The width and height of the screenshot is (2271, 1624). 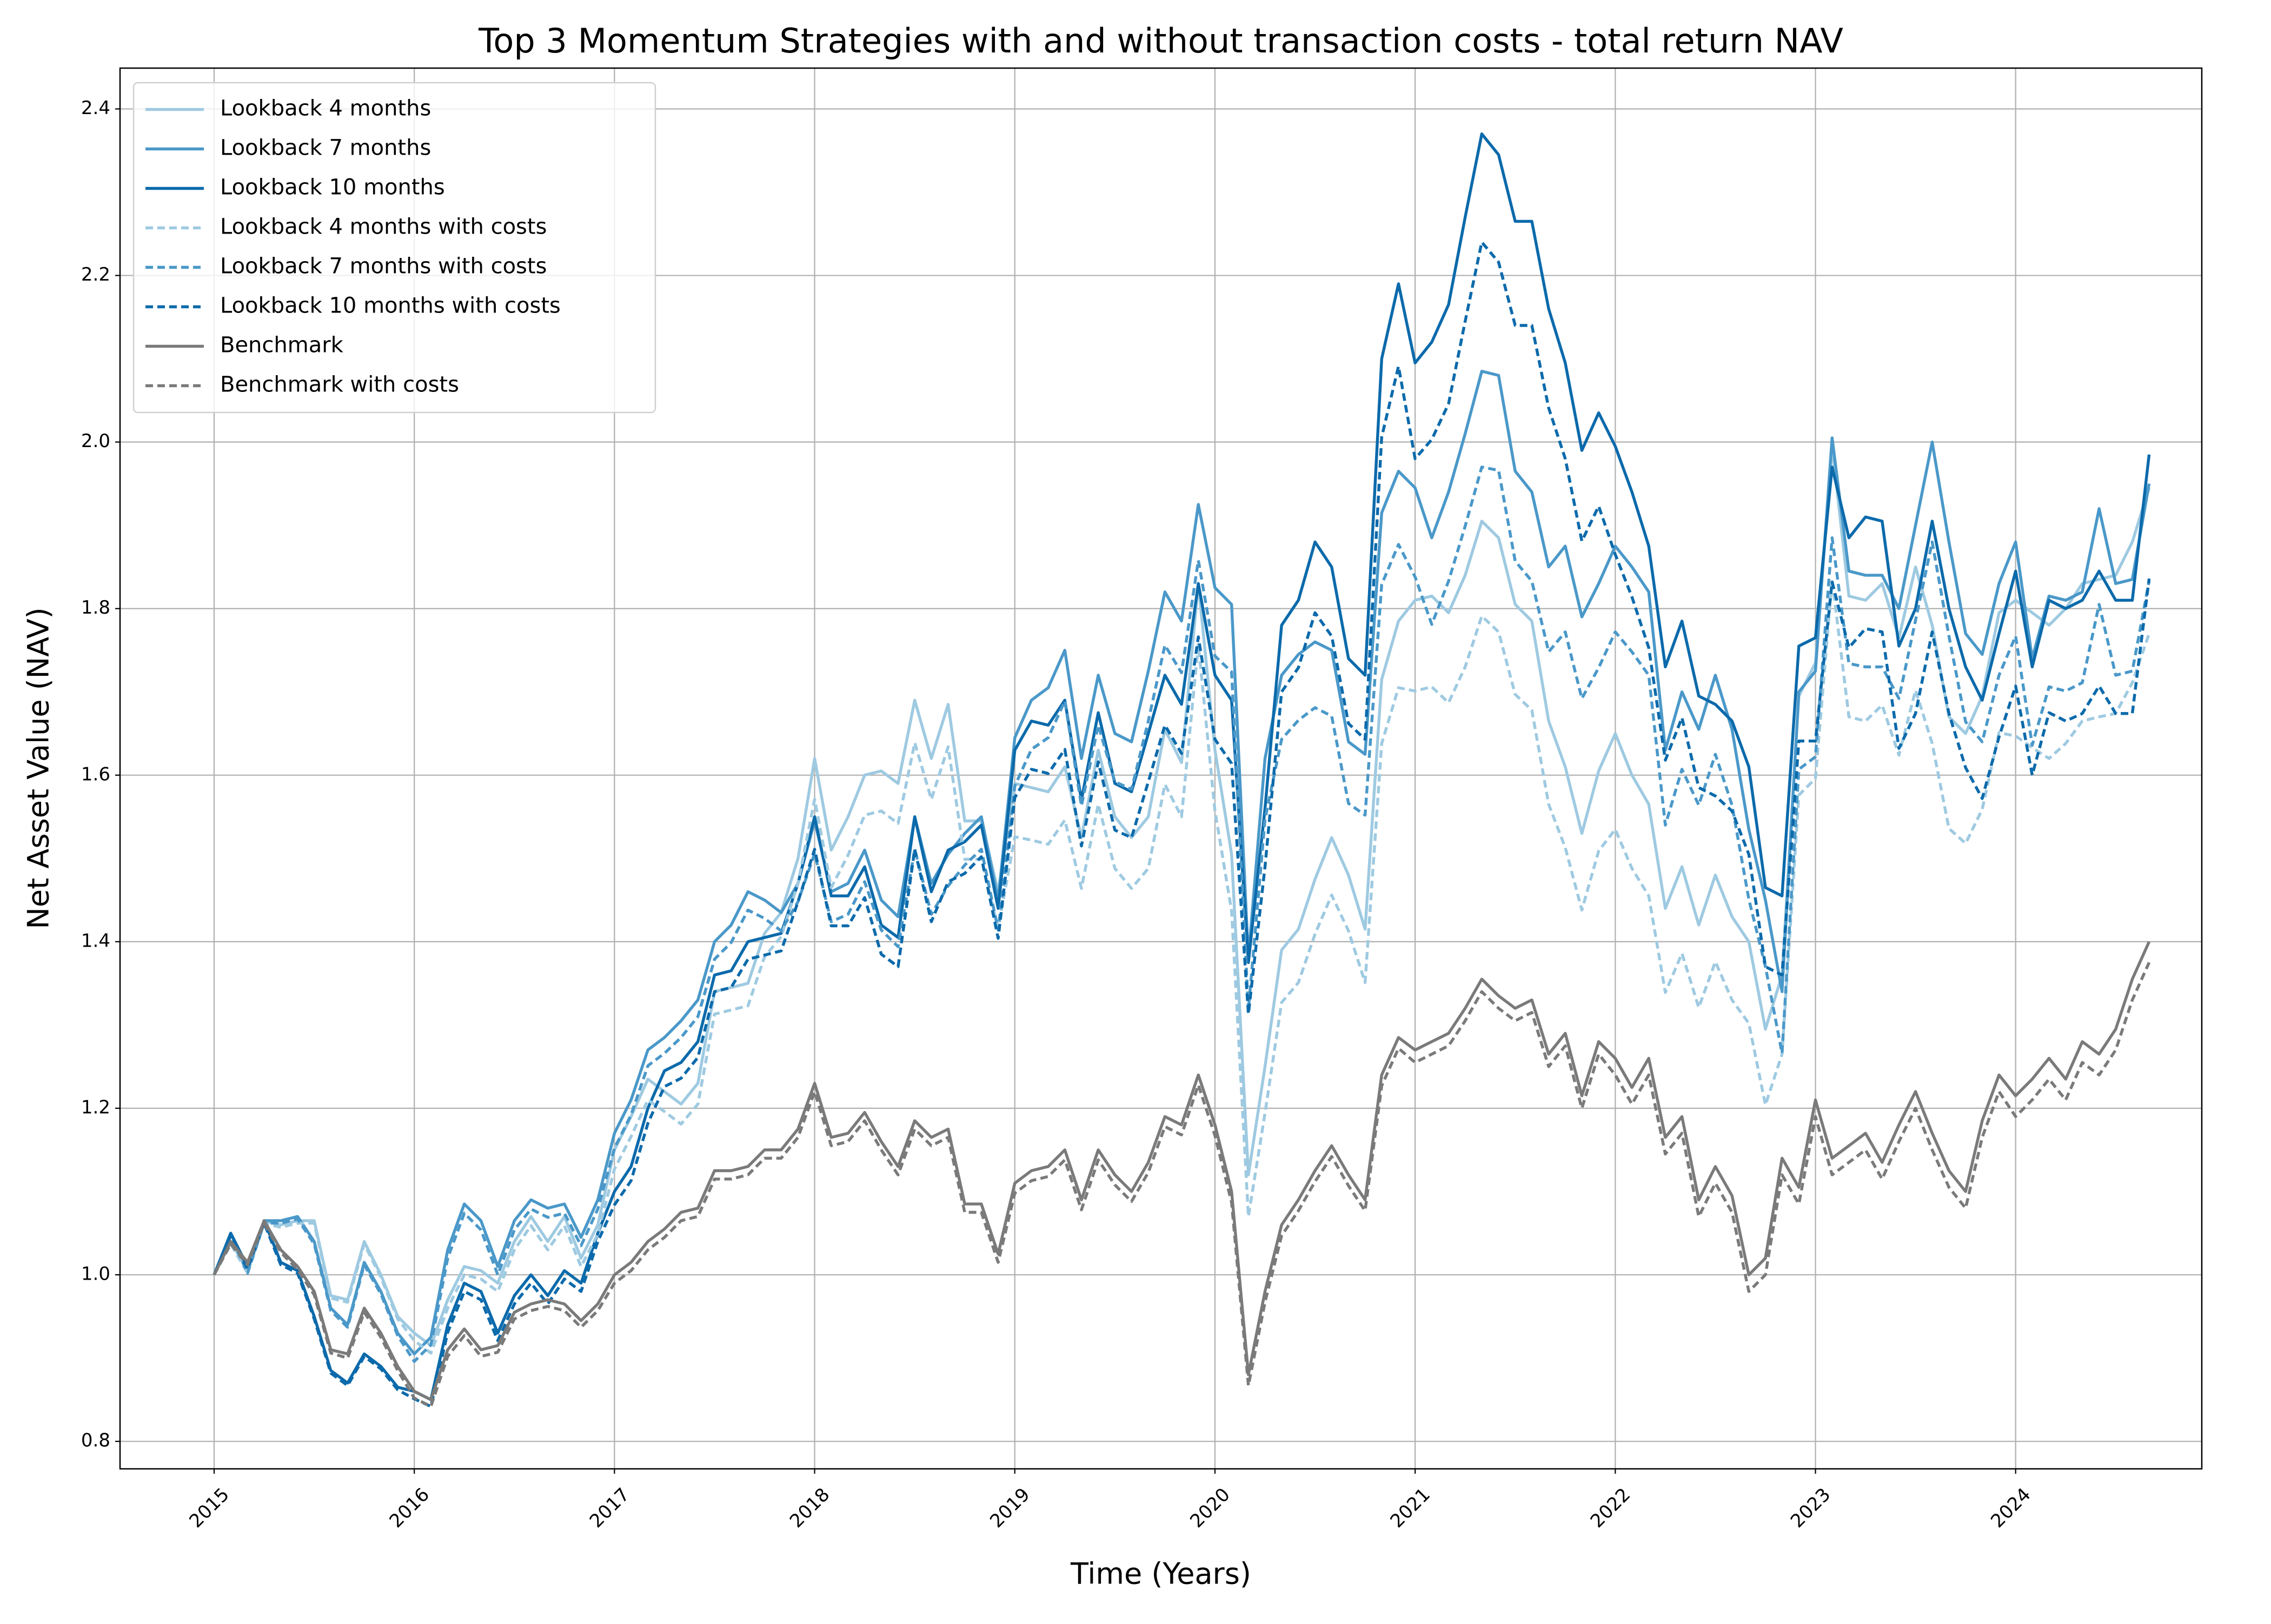 What do you see at coordinates (1161, 1574) in the screenshot?
I see `x-axis-label: Time (Years)` at bounding box center [1161, 1574].